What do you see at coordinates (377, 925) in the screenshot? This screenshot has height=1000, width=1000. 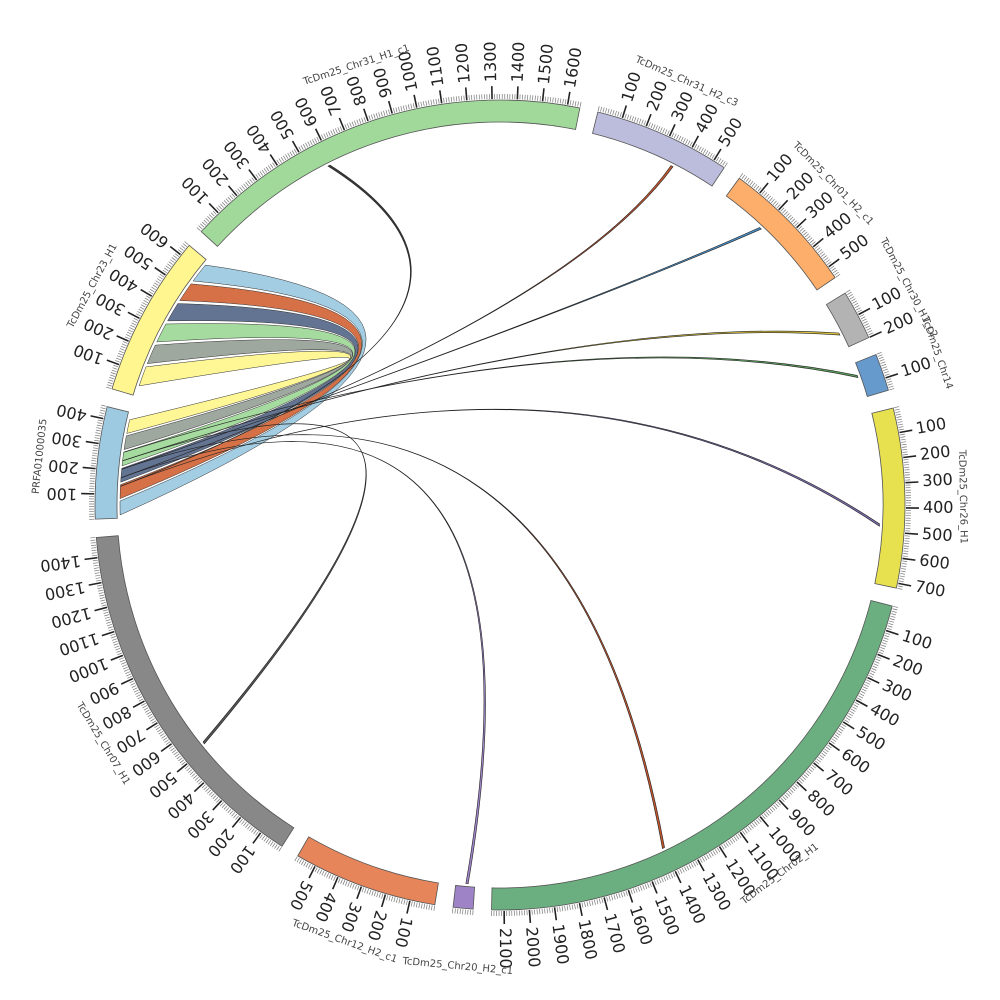 I see `tick-label: 200` at bounding box center [377, 925].